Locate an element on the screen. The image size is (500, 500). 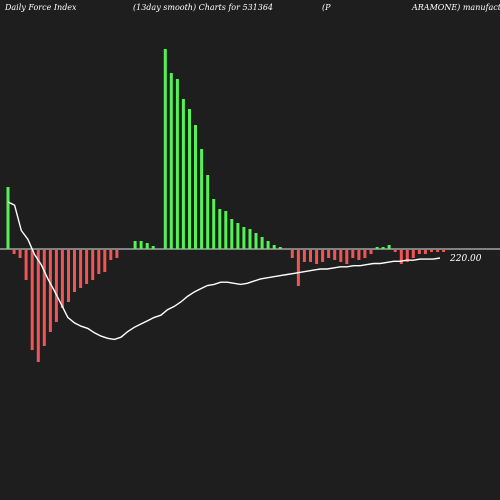
chart-title-right-b: ARAMONE) manufacturi is located at coordinates (456, 7).